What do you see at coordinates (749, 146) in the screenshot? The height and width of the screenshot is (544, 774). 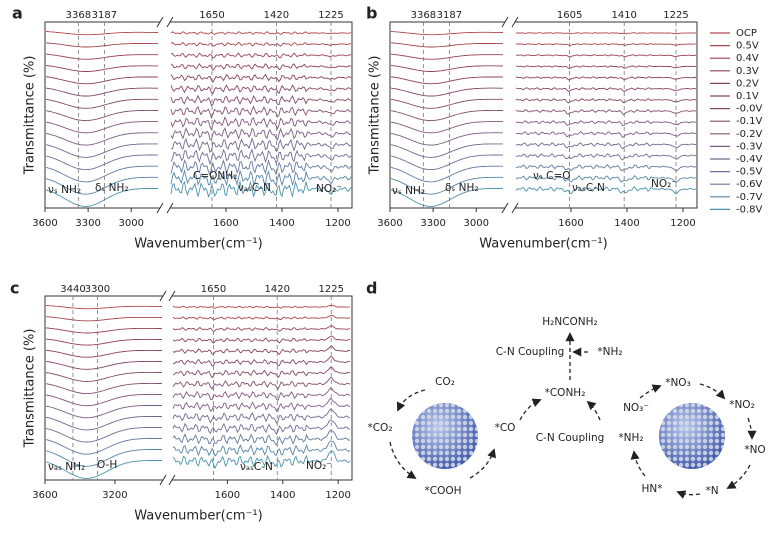 I see `legend-label: -0.3V` at bounding box center [749, 146].